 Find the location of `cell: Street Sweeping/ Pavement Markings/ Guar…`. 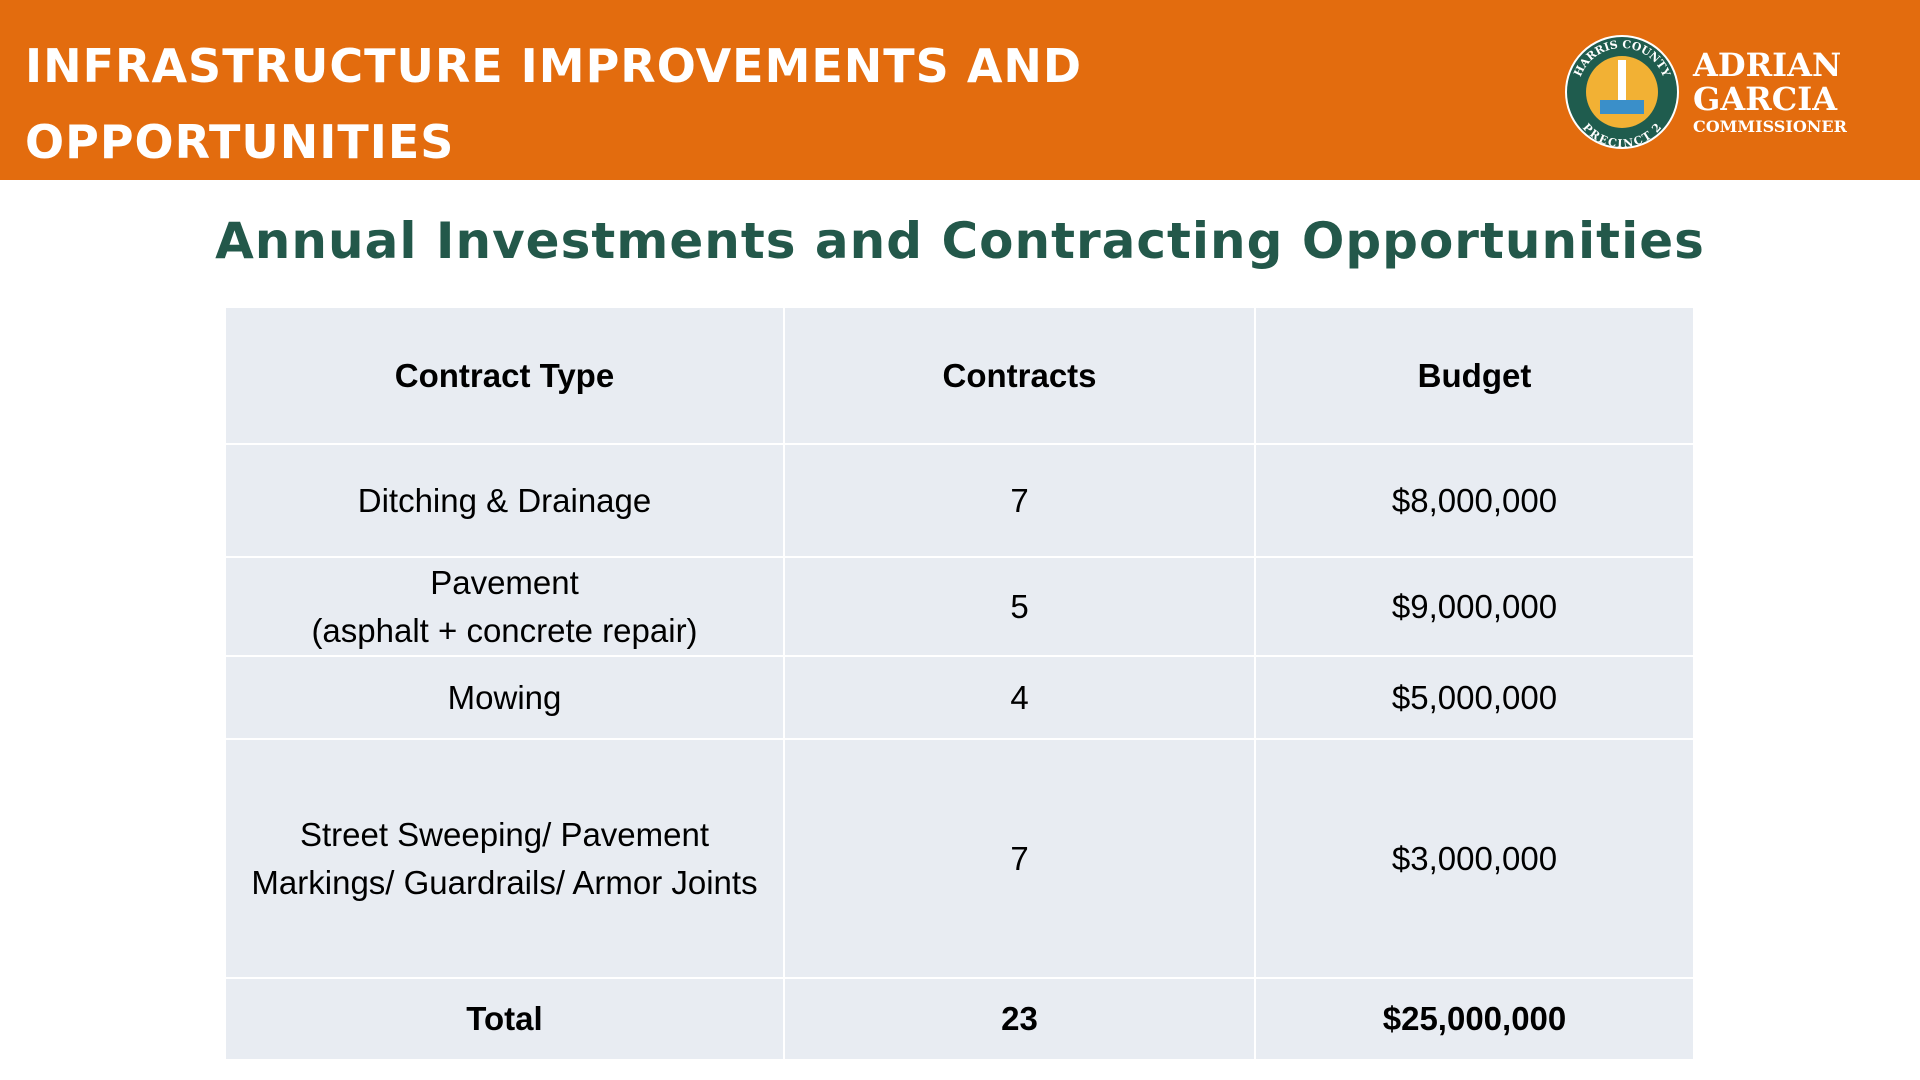

cell: Street Sweeping/ Pavement Markings/ Guar… is located at coordinates (504, 858).